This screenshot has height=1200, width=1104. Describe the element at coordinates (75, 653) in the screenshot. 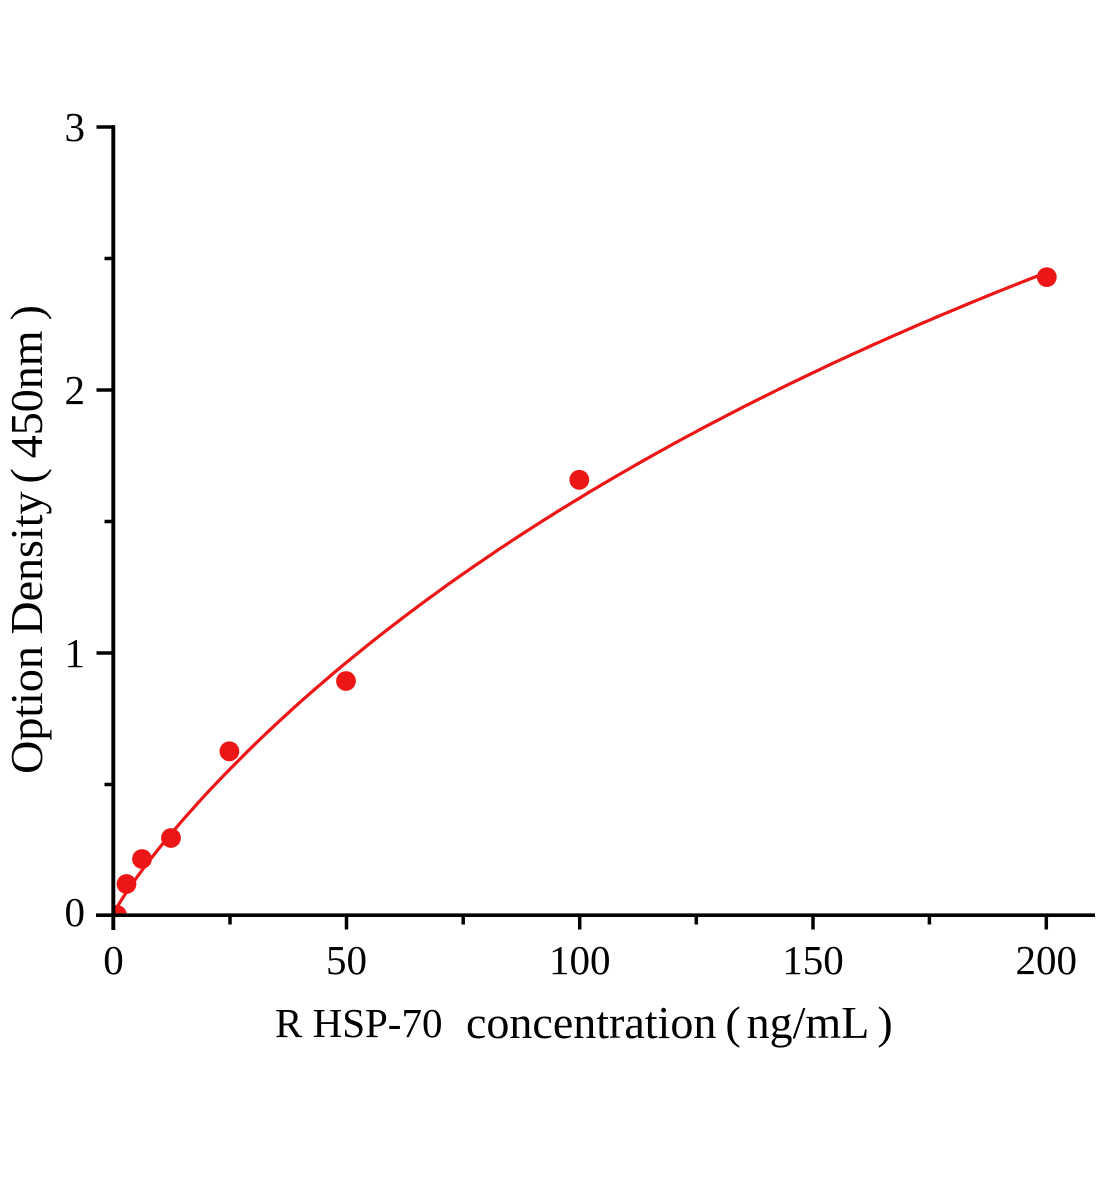

I see `svg-text: 1` at that location.